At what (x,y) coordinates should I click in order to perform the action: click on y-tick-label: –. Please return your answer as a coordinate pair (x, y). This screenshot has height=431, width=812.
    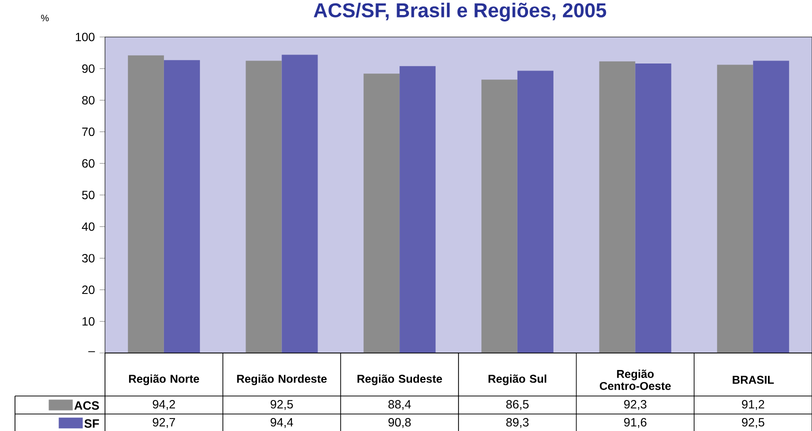
    Looking at the image, I should click on (91, 351).